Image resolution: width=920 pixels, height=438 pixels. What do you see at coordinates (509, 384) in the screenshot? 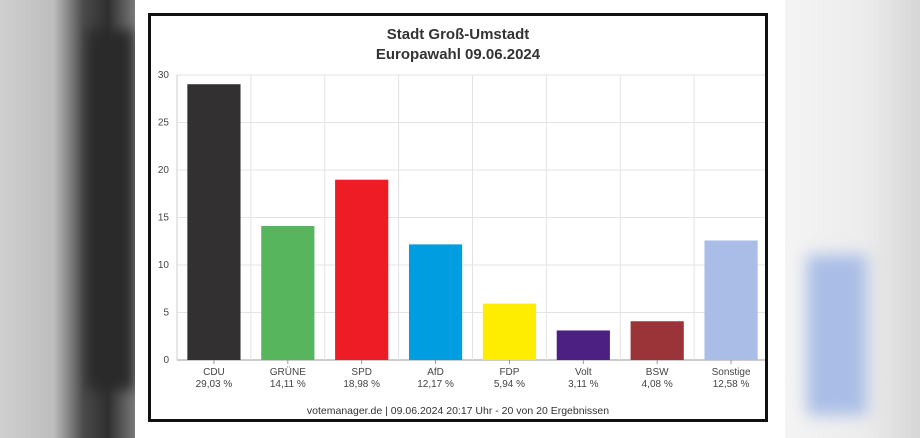
I see `bar-value-label: 5,94 %` at bounding box center [509, 384].